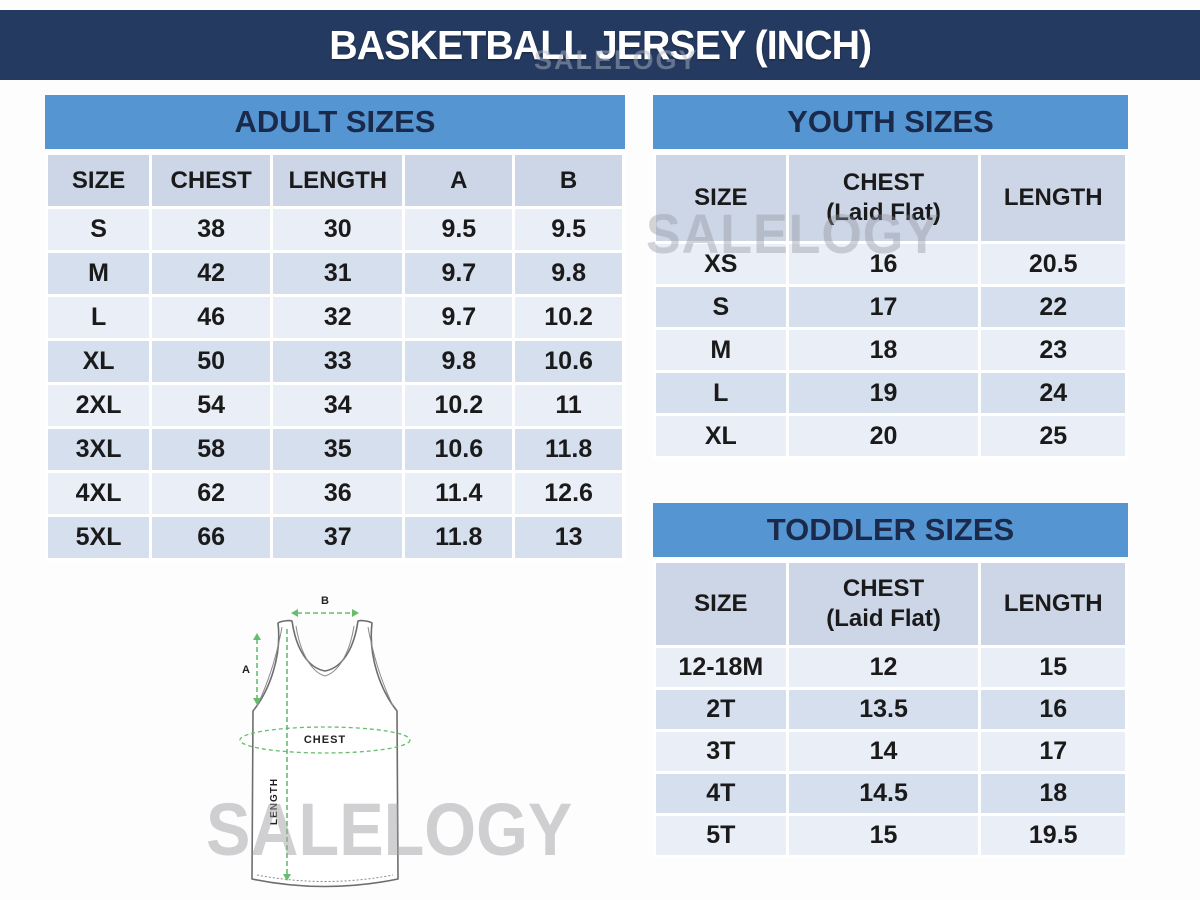 This screenshot has height=900, width=1200. I want to click on table-cell: 25, so click(1053, 436).